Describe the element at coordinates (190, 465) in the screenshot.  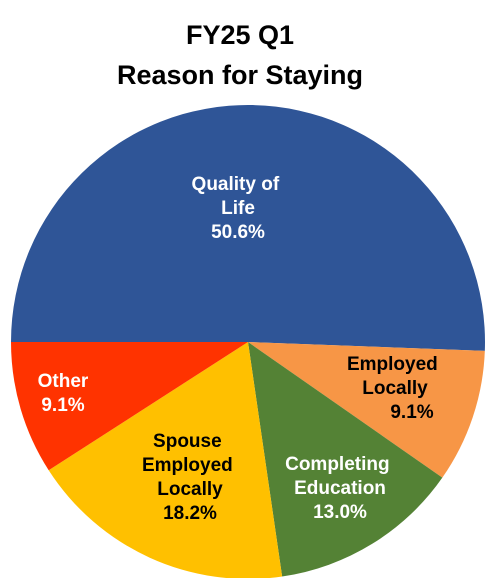
I see `slice-label: Spouse Employed Locally` at that location.